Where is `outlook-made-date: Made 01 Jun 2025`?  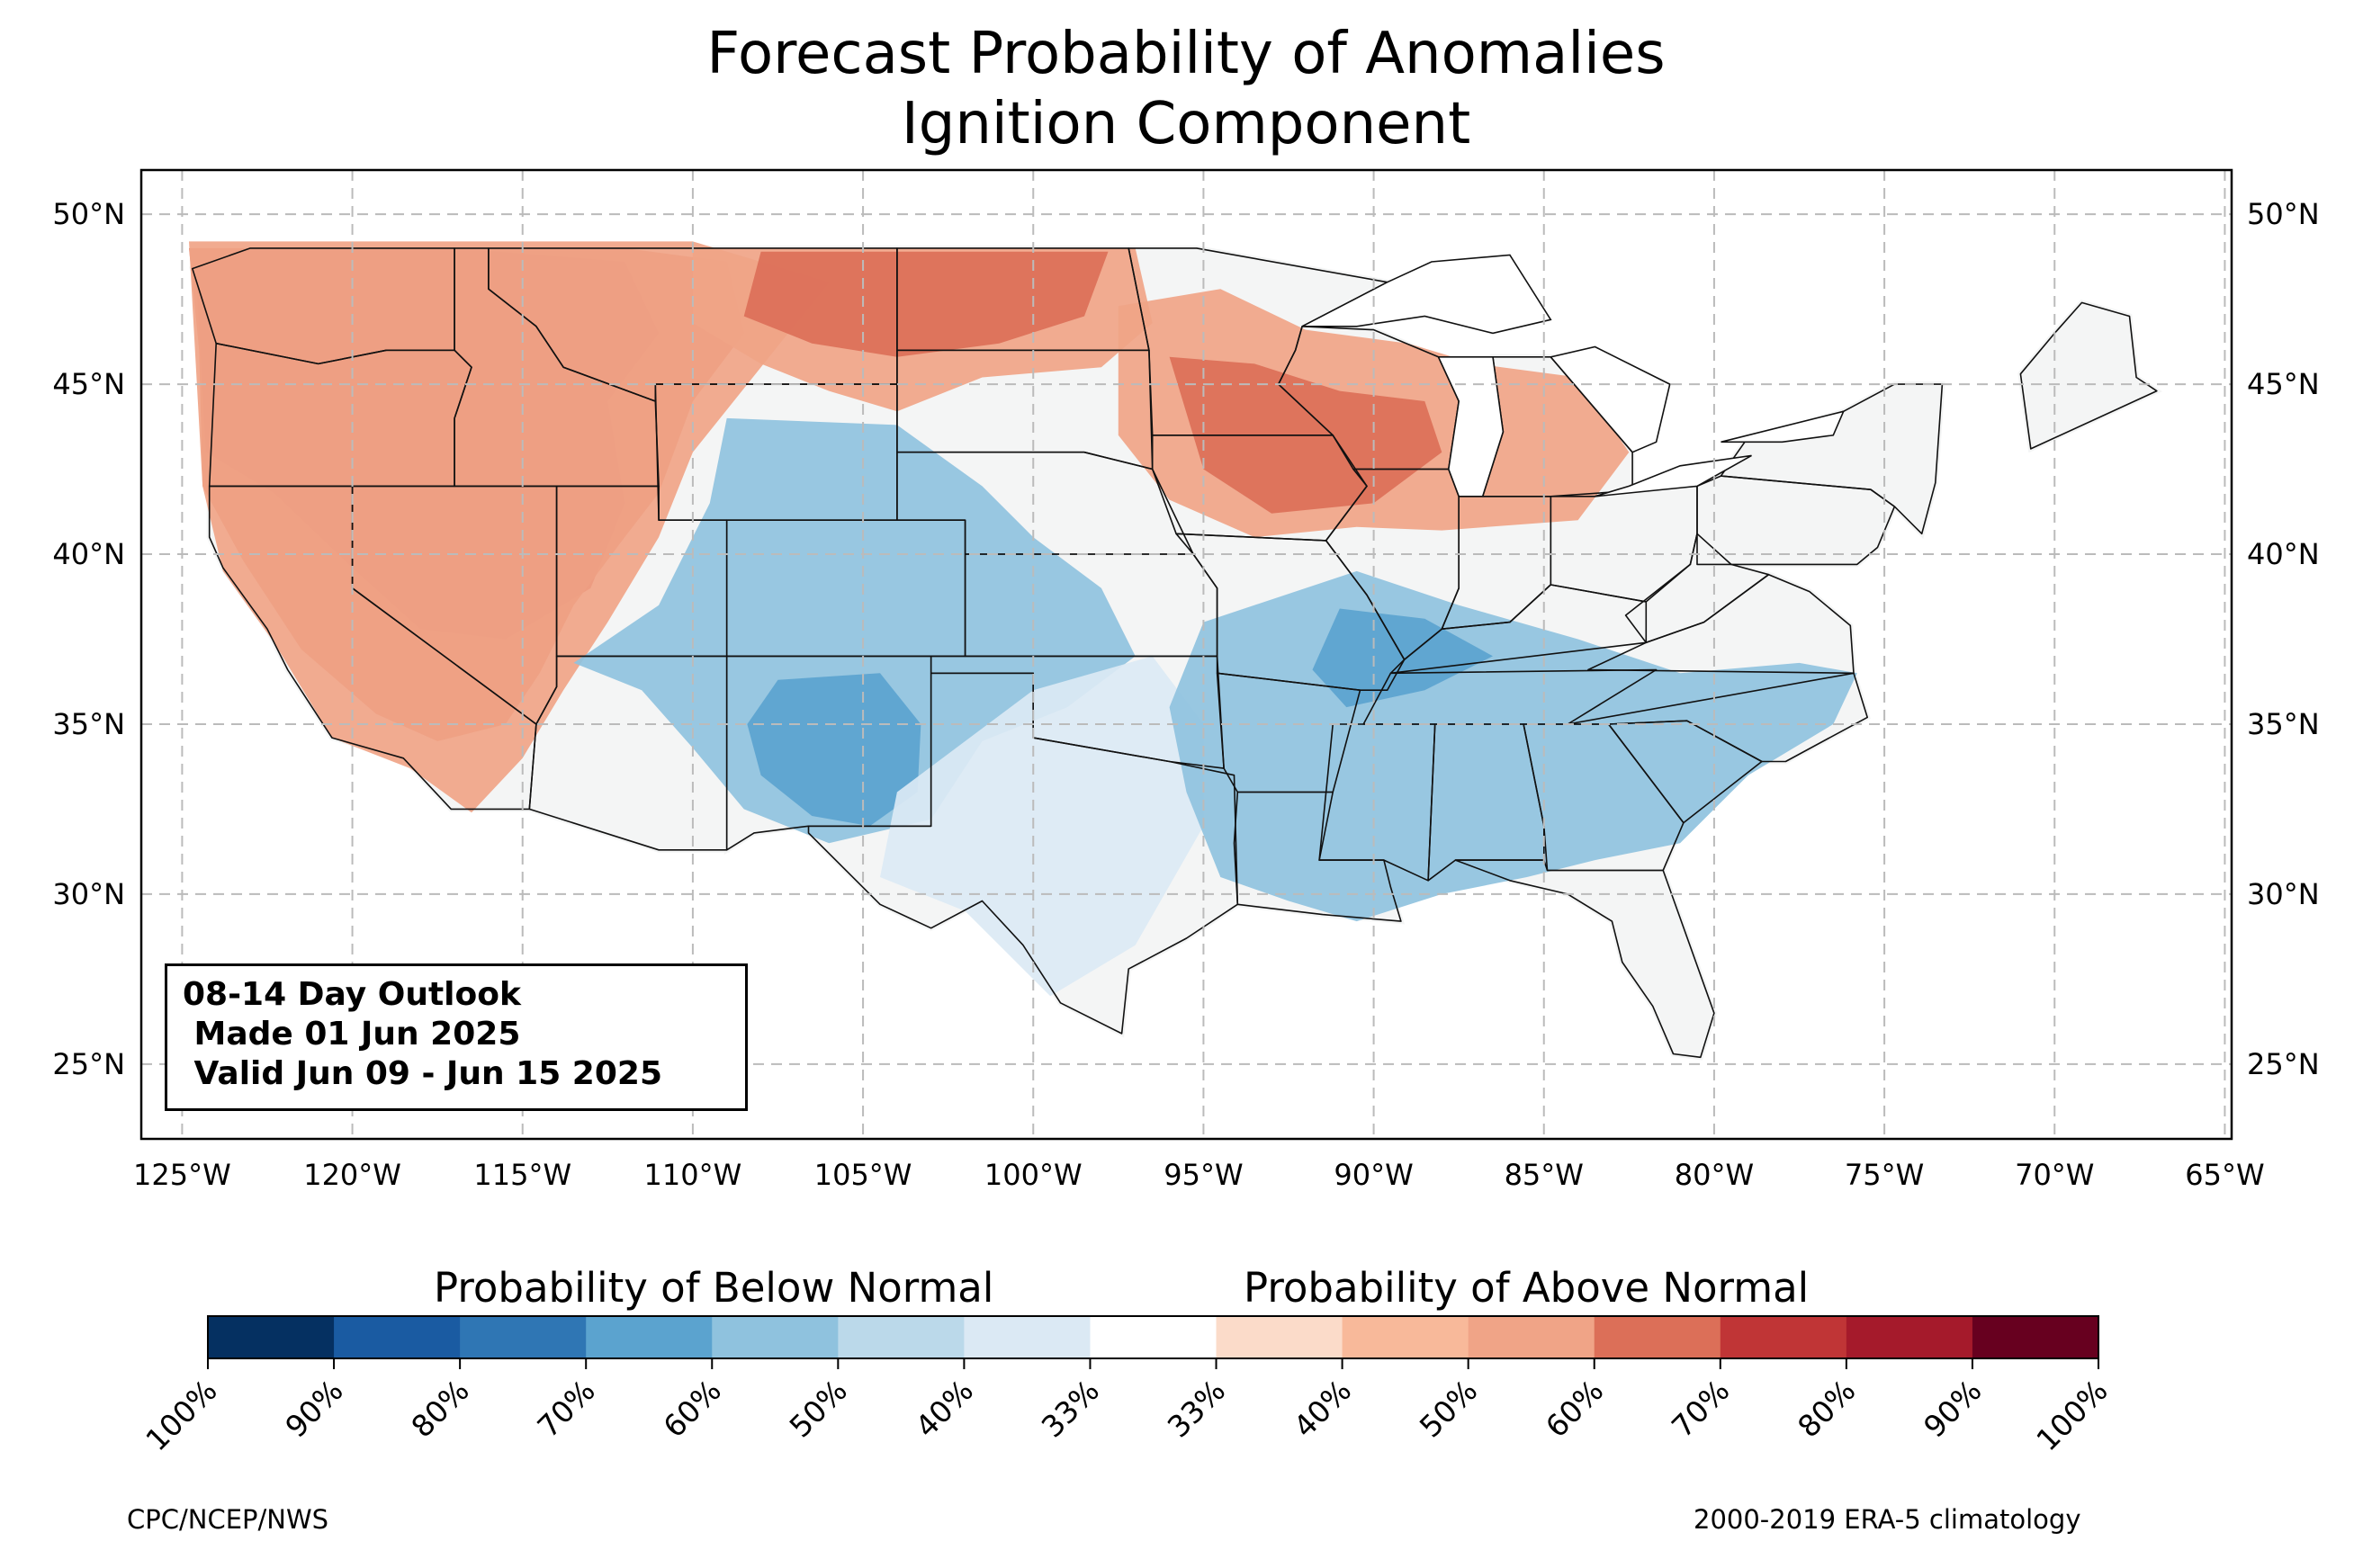 outlook-made-date: Made 01 Jun 2025 is located at coordinates (352, 1034).